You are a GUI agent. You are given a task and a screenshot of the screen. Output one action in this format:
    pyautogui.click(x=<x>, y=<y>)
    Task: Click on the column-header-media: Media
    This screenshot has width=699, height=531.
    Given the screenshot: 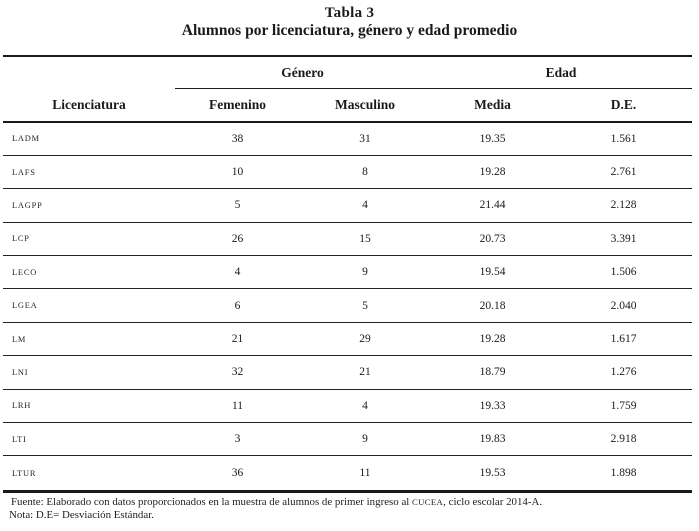 What is the action you would take?
    pyautogui.click(x=492, y=104)
    